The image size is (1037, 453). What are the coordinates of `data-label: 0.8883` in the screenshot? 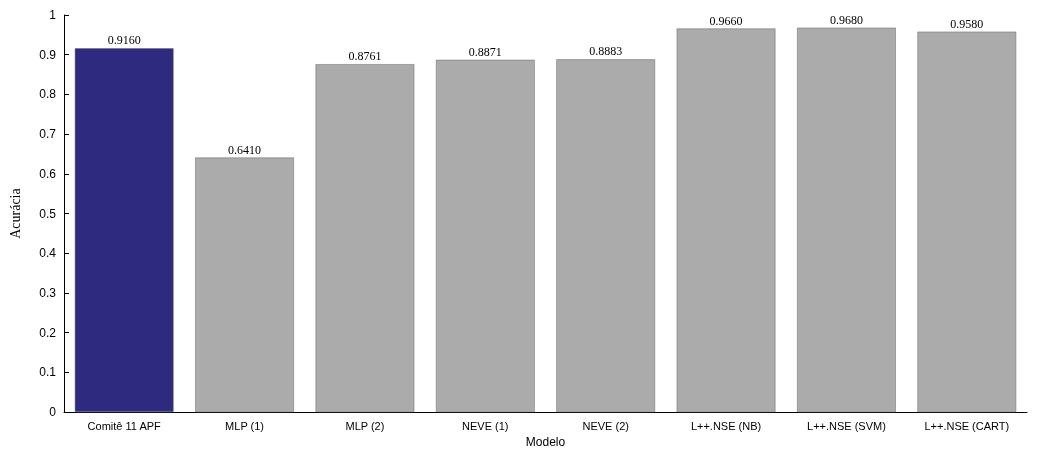 It's located at (606, 51).